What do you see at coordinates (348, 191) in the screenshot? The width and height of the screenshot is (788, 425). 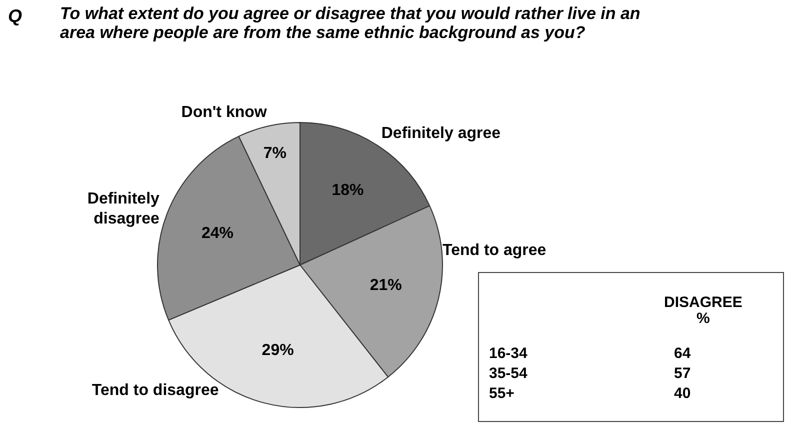 I see `data-label: 18%` at bounding box center [348, 191].